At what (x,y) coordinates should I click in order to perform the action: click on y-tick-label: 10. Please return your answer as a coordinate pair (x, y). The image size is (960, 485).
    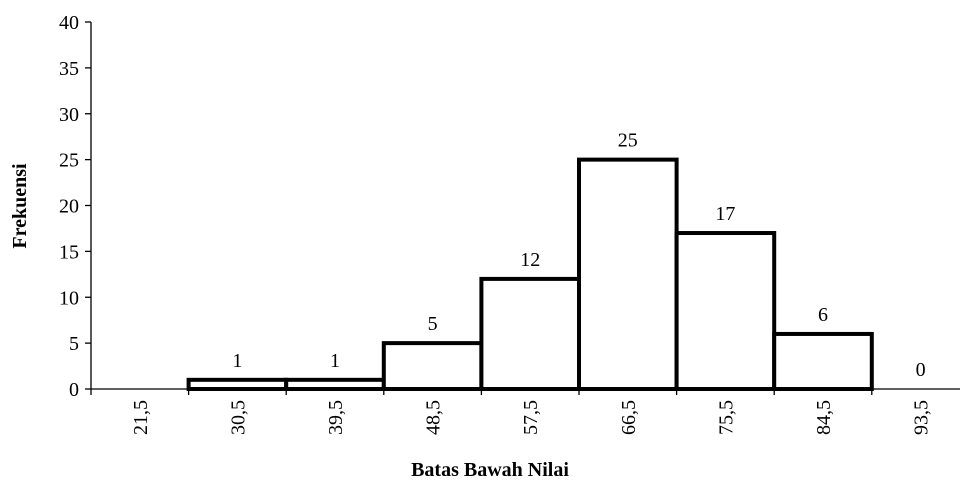
    Looking at the image, I should click on (69, 298).